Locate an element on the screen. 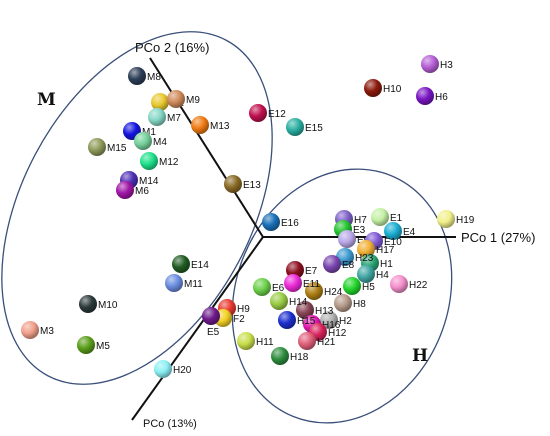 This screenshot has width=550, height=436. point-e8: E8 is located at coordinates (339, 264).